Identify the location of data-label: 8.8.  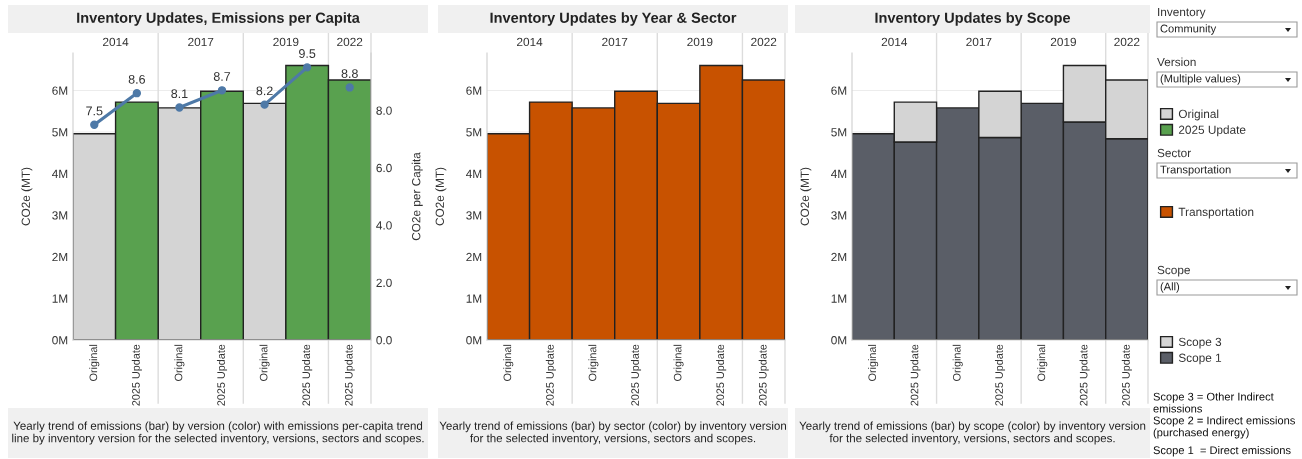
(349, 74).